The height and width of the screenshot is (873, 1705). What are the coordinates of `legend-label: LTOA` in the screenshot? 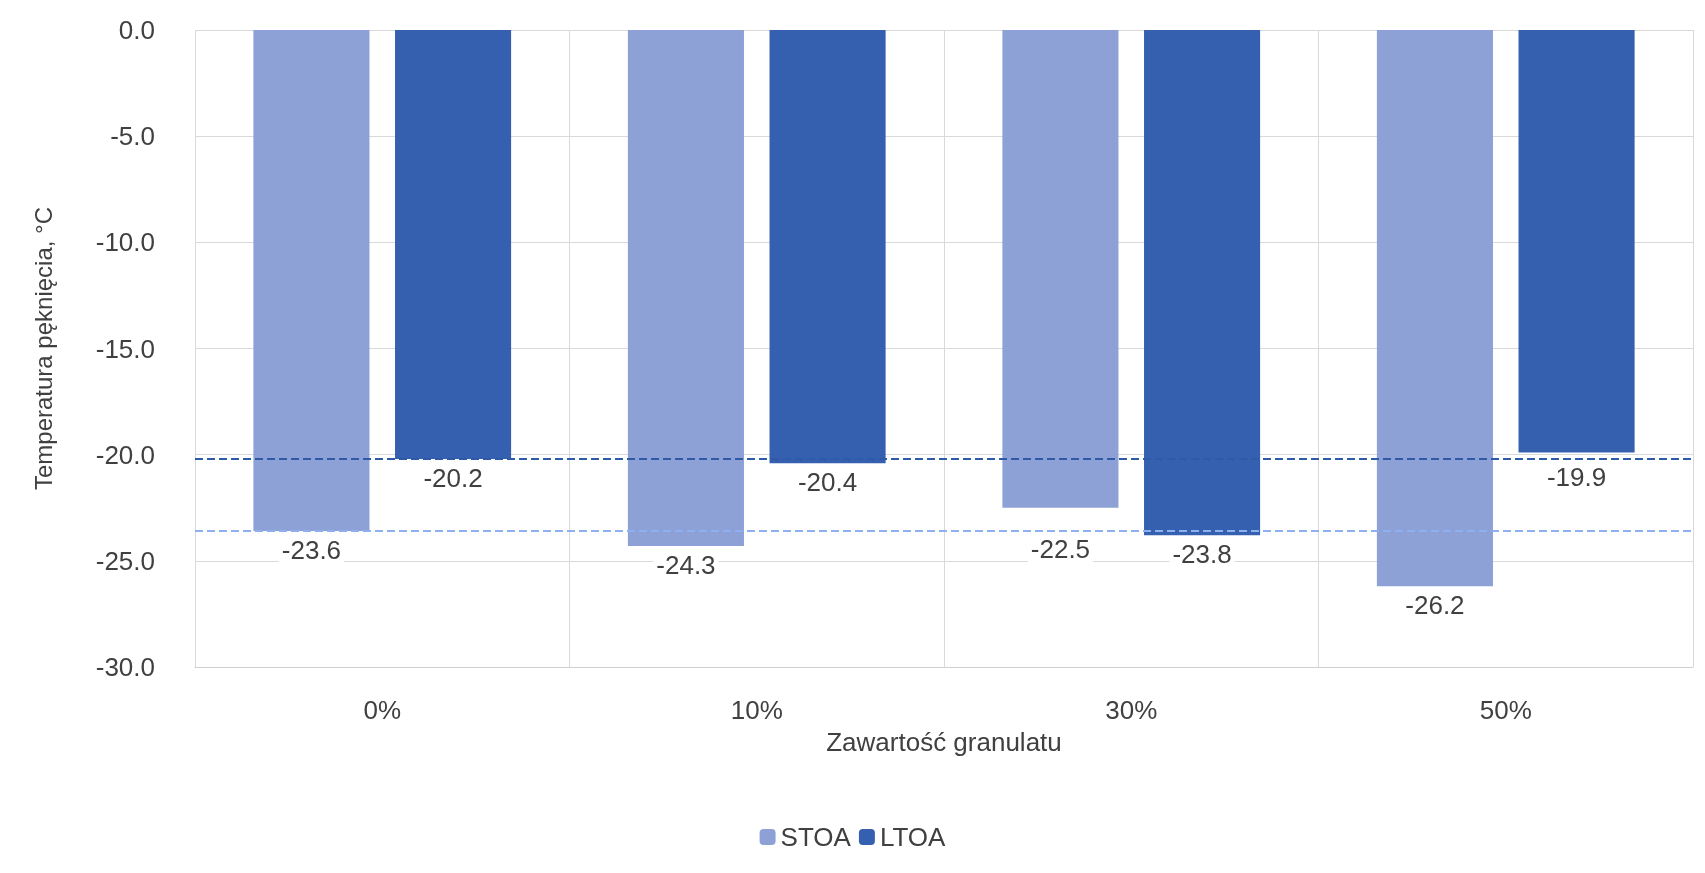 It's located at (913, 837).